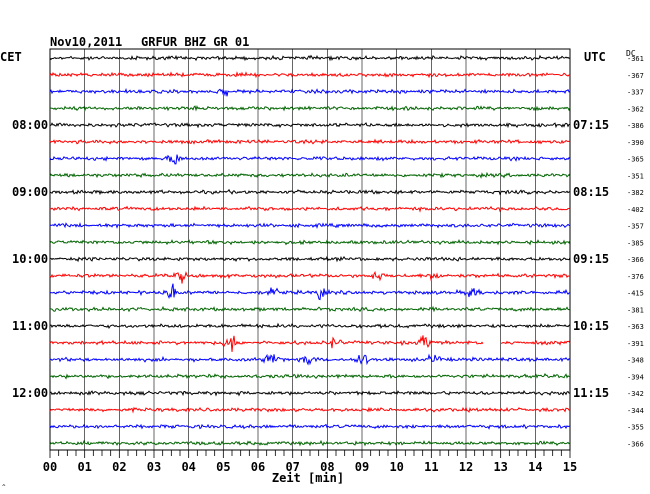  What do you see at coordinates (327, 467) in the screenshot?
I see `x-tick-label: 08` at bounding box center [327, 467].